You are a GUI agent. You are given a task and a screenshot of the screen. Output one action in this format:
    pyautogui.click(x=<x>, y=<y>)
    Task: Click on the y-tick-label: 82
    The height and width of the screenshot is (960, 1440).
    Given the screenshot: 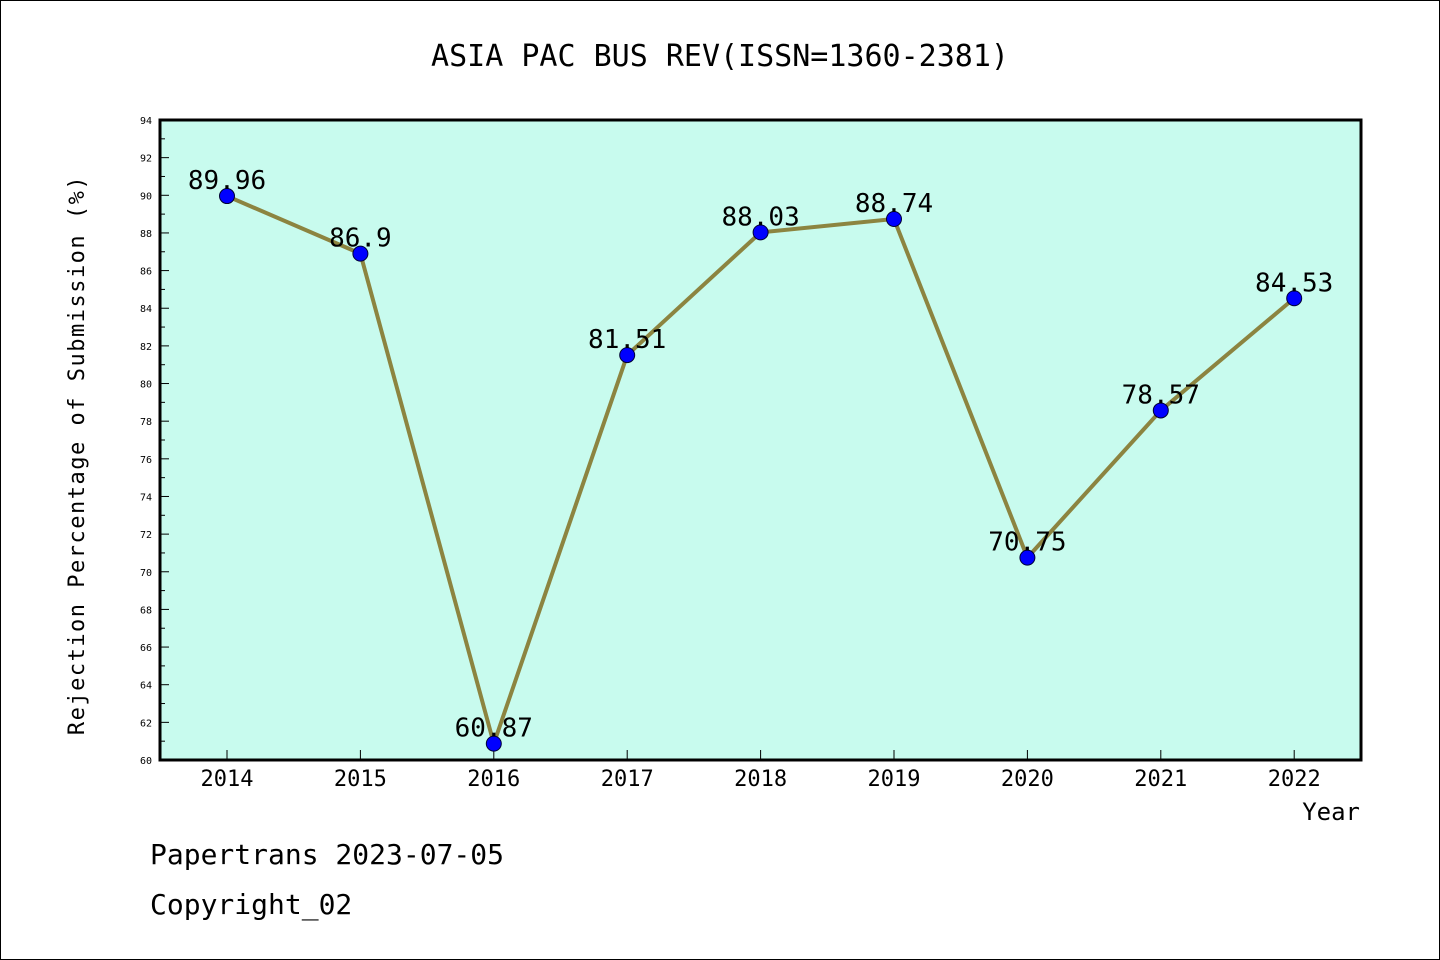 What is the action you would take?
    pyautogui.click(x=146, y=347)
    